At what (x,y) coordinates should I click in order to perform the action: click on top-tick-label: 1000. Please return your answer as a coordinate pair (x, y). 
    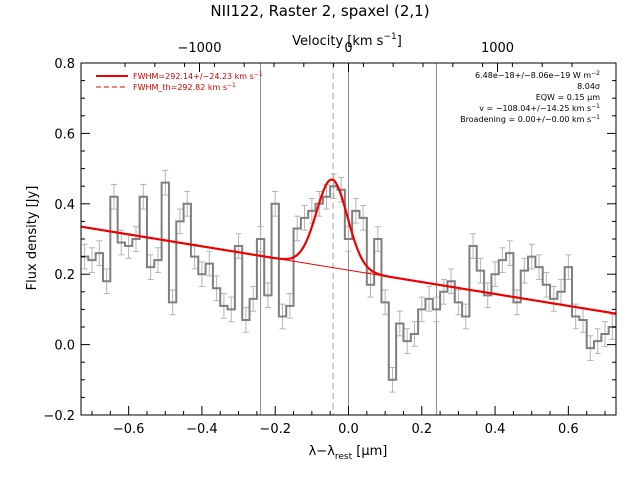
    Looking at the image, I should click on (497, 48).